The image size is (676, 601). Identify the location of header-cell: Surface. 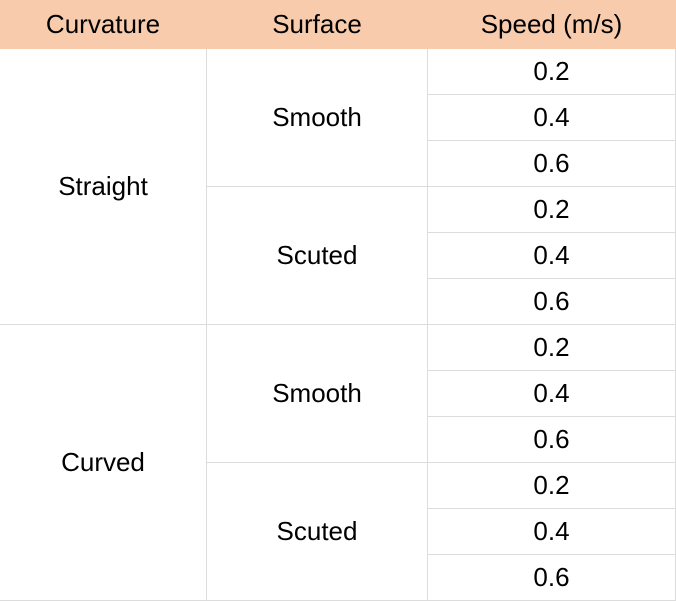
(317, 24).